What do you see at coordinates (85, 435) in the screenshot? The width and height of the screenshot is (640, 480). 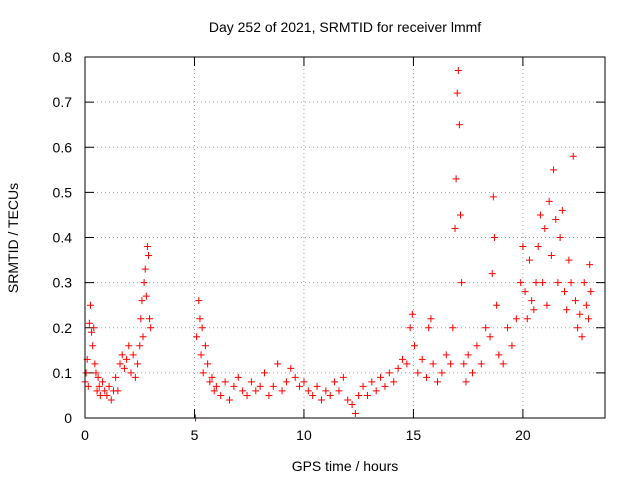 I see `x-tick-label: 0` at bounding box center [85, 435].